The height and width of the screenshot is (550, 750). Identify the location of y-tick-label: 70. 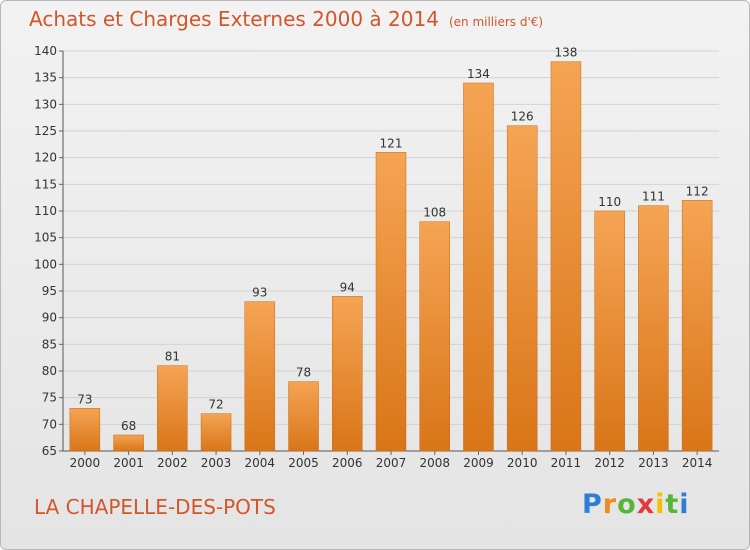
(49, 424).